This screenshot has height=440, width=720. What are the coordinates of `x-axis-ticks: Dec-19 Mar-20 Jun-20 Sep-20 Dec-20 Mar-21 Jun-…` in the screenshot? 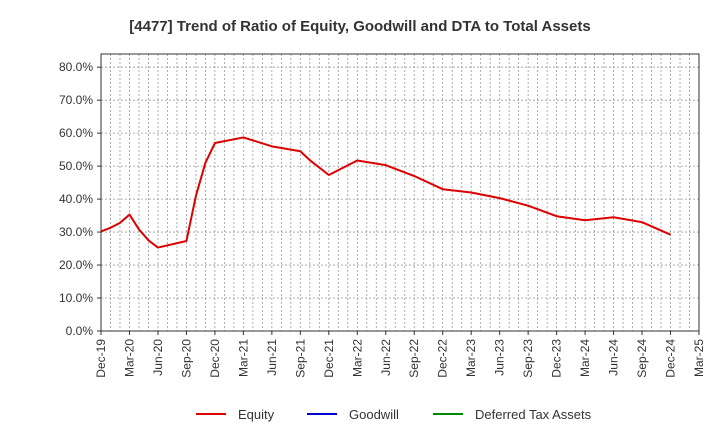 It's located at (400, 354).